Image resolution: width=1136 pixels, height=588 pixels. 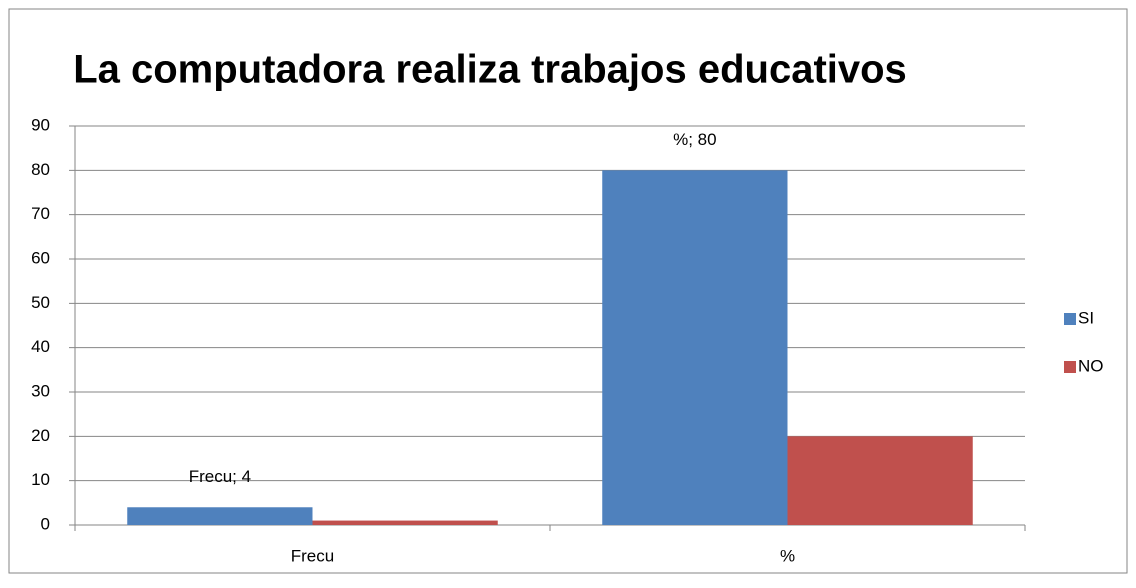 What do you see at coordinates (312, 555) in the screenshot?
I see `x-tick-label: Frecu` at bounding box center [312, 555].